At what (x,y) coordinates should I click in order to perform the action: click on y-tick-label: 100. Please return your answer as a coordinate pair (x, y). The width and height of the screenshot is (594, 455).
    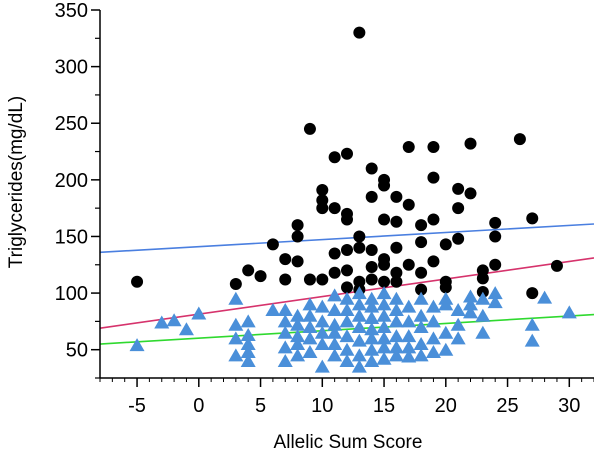
    Looking at the image, I should click on (71, 294).